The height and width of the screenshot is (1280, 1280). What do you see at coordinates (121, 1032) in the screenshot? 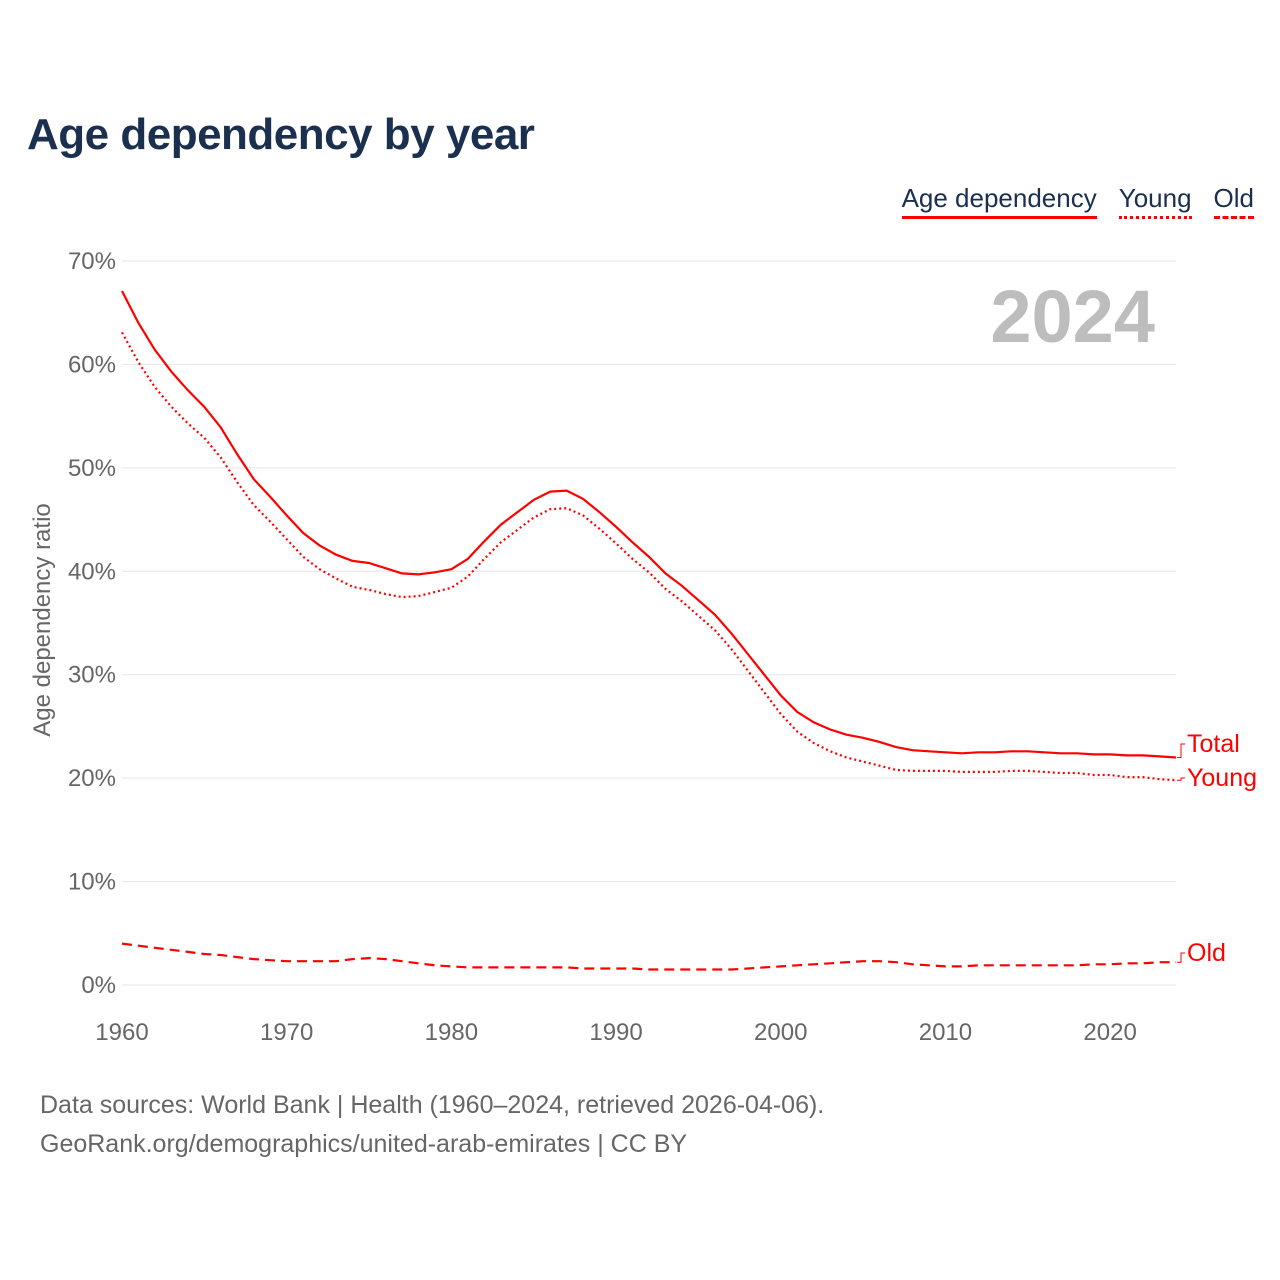
I see `x-tick-label: 1960` at bounding box center [121, 1032].